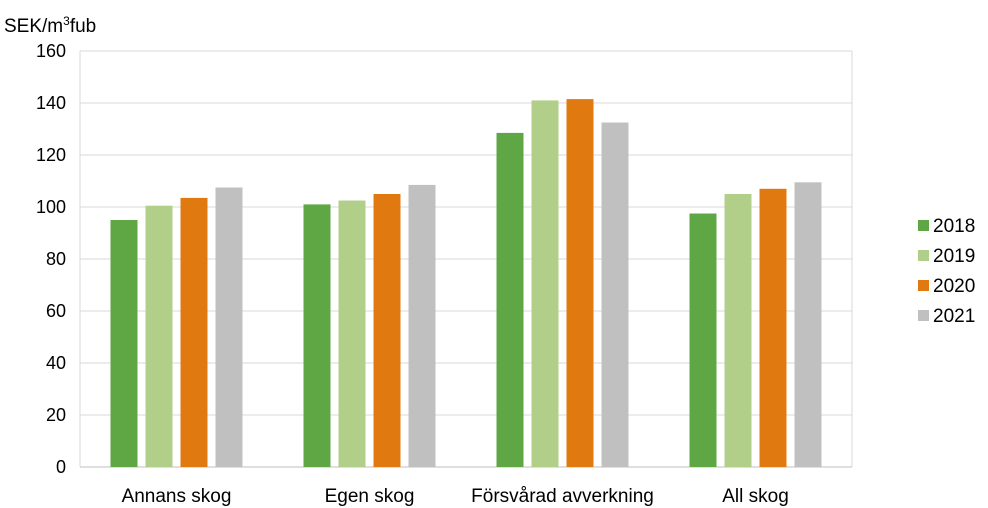  I want to click on y-tick-label: 120, so click(51, 155).